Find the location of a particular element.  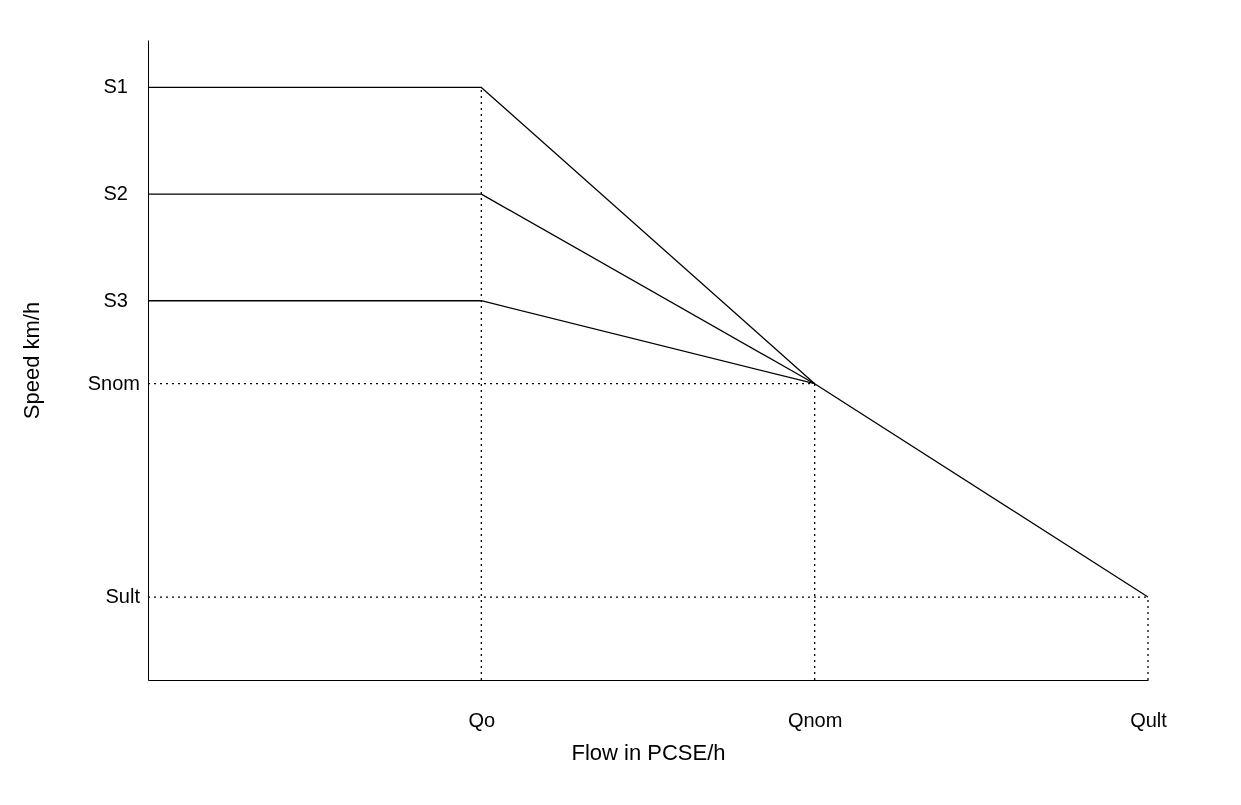

ref-line-label: Snom is located at coordinates (113, 382).